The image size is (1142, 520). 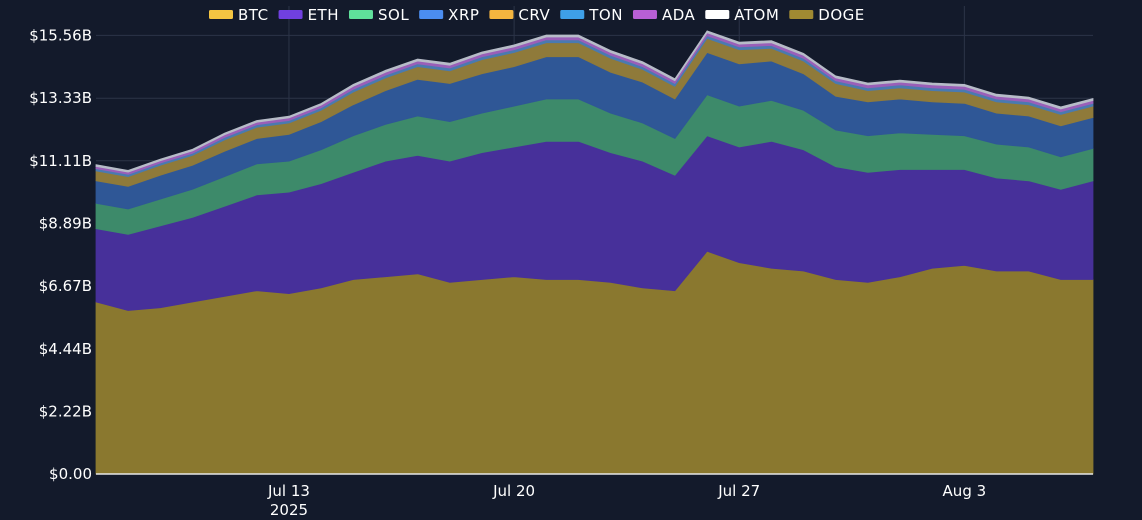 What do you see at coordinates (60, 161) in the screenshot?
I see `y-tick-label: $11.11B` at bounding box center [60, 161].